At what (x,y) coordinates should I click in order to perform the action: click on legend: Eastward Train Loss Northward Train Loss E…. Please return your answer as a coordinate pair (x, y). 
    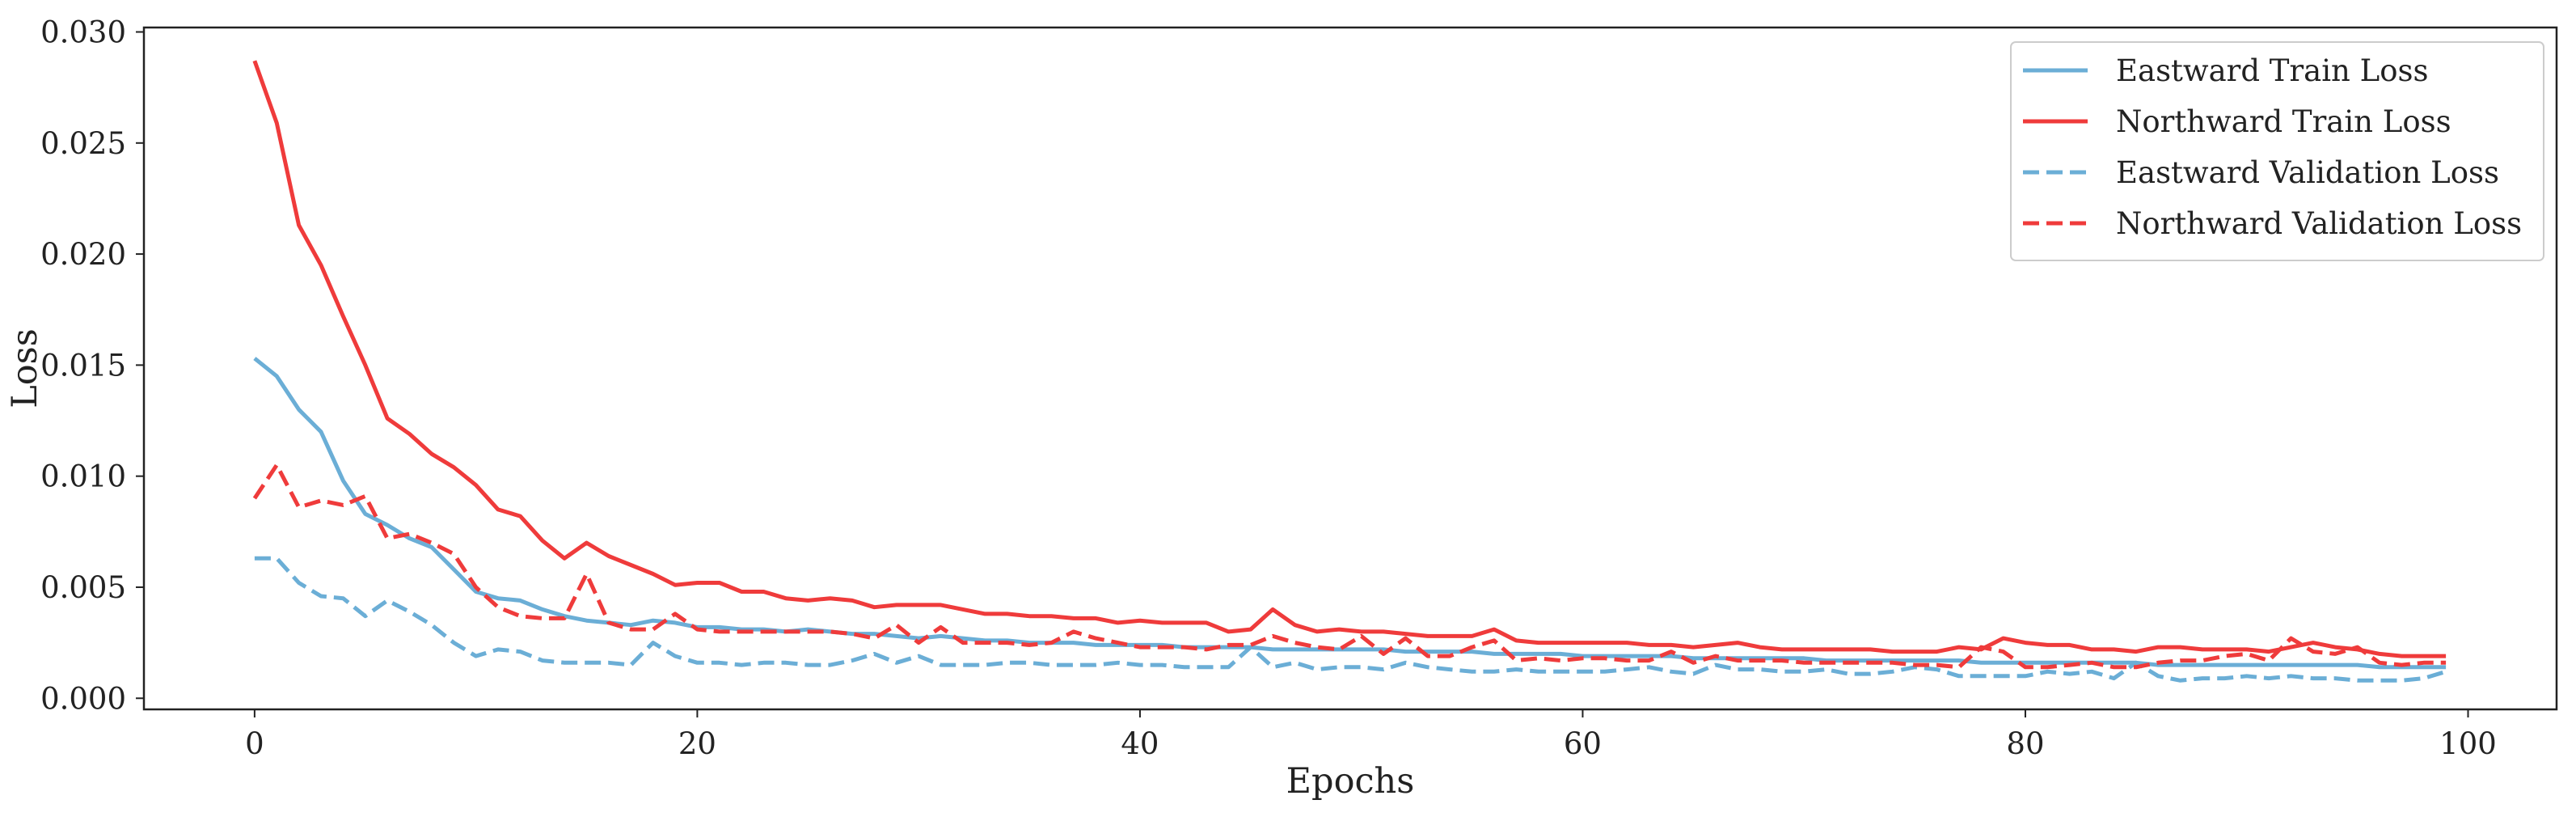
    Looking at the image, I should click on (2277, 151).